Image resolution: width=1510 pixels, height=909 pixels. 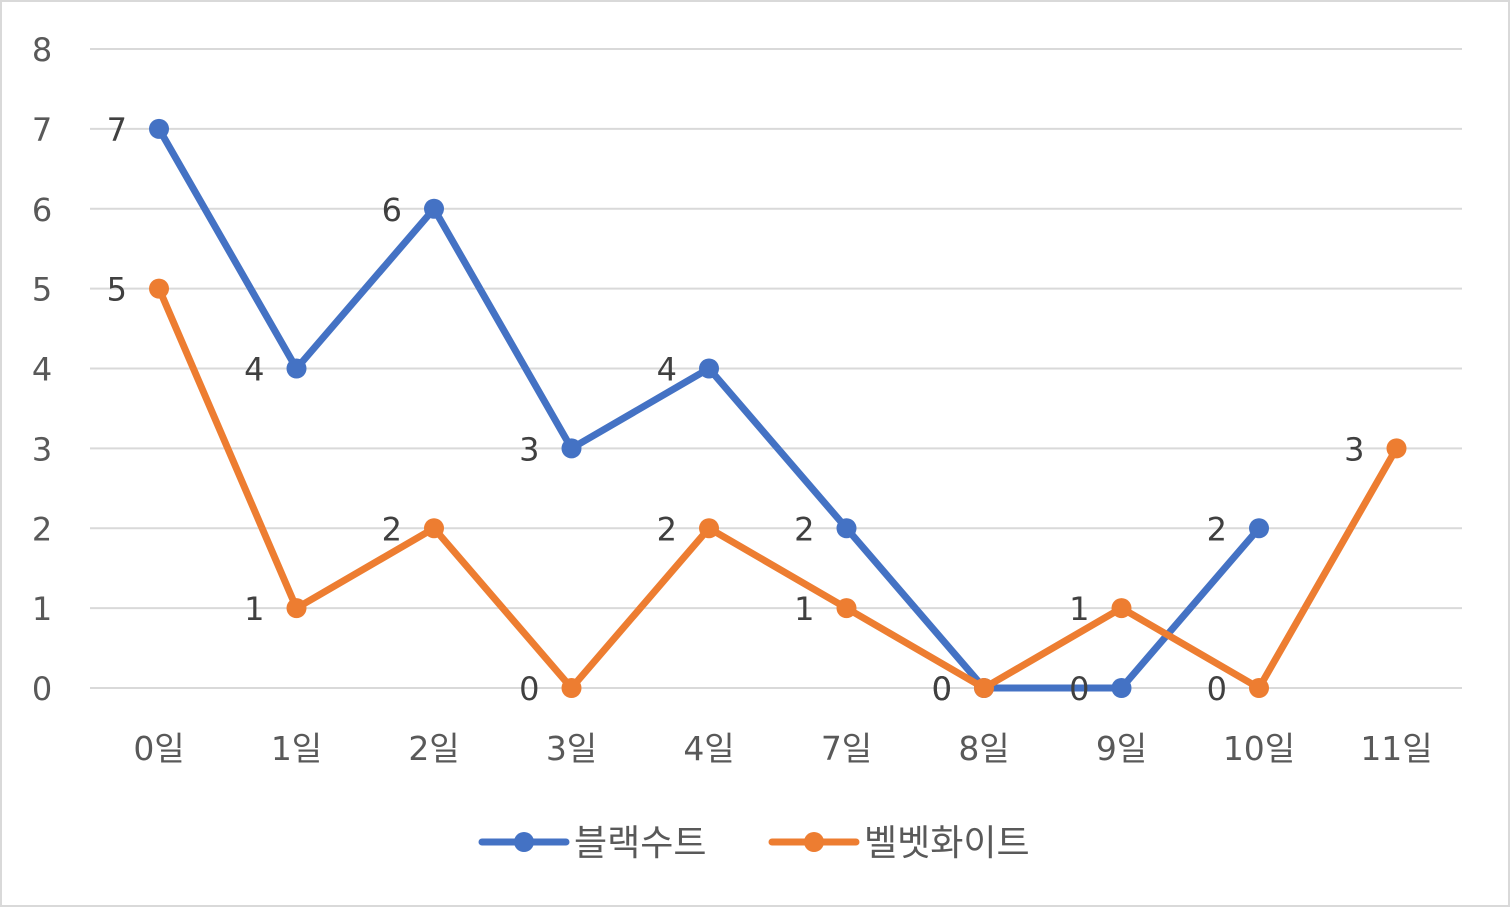 I want to click on data-label: 7, so click(x=117, y=130).